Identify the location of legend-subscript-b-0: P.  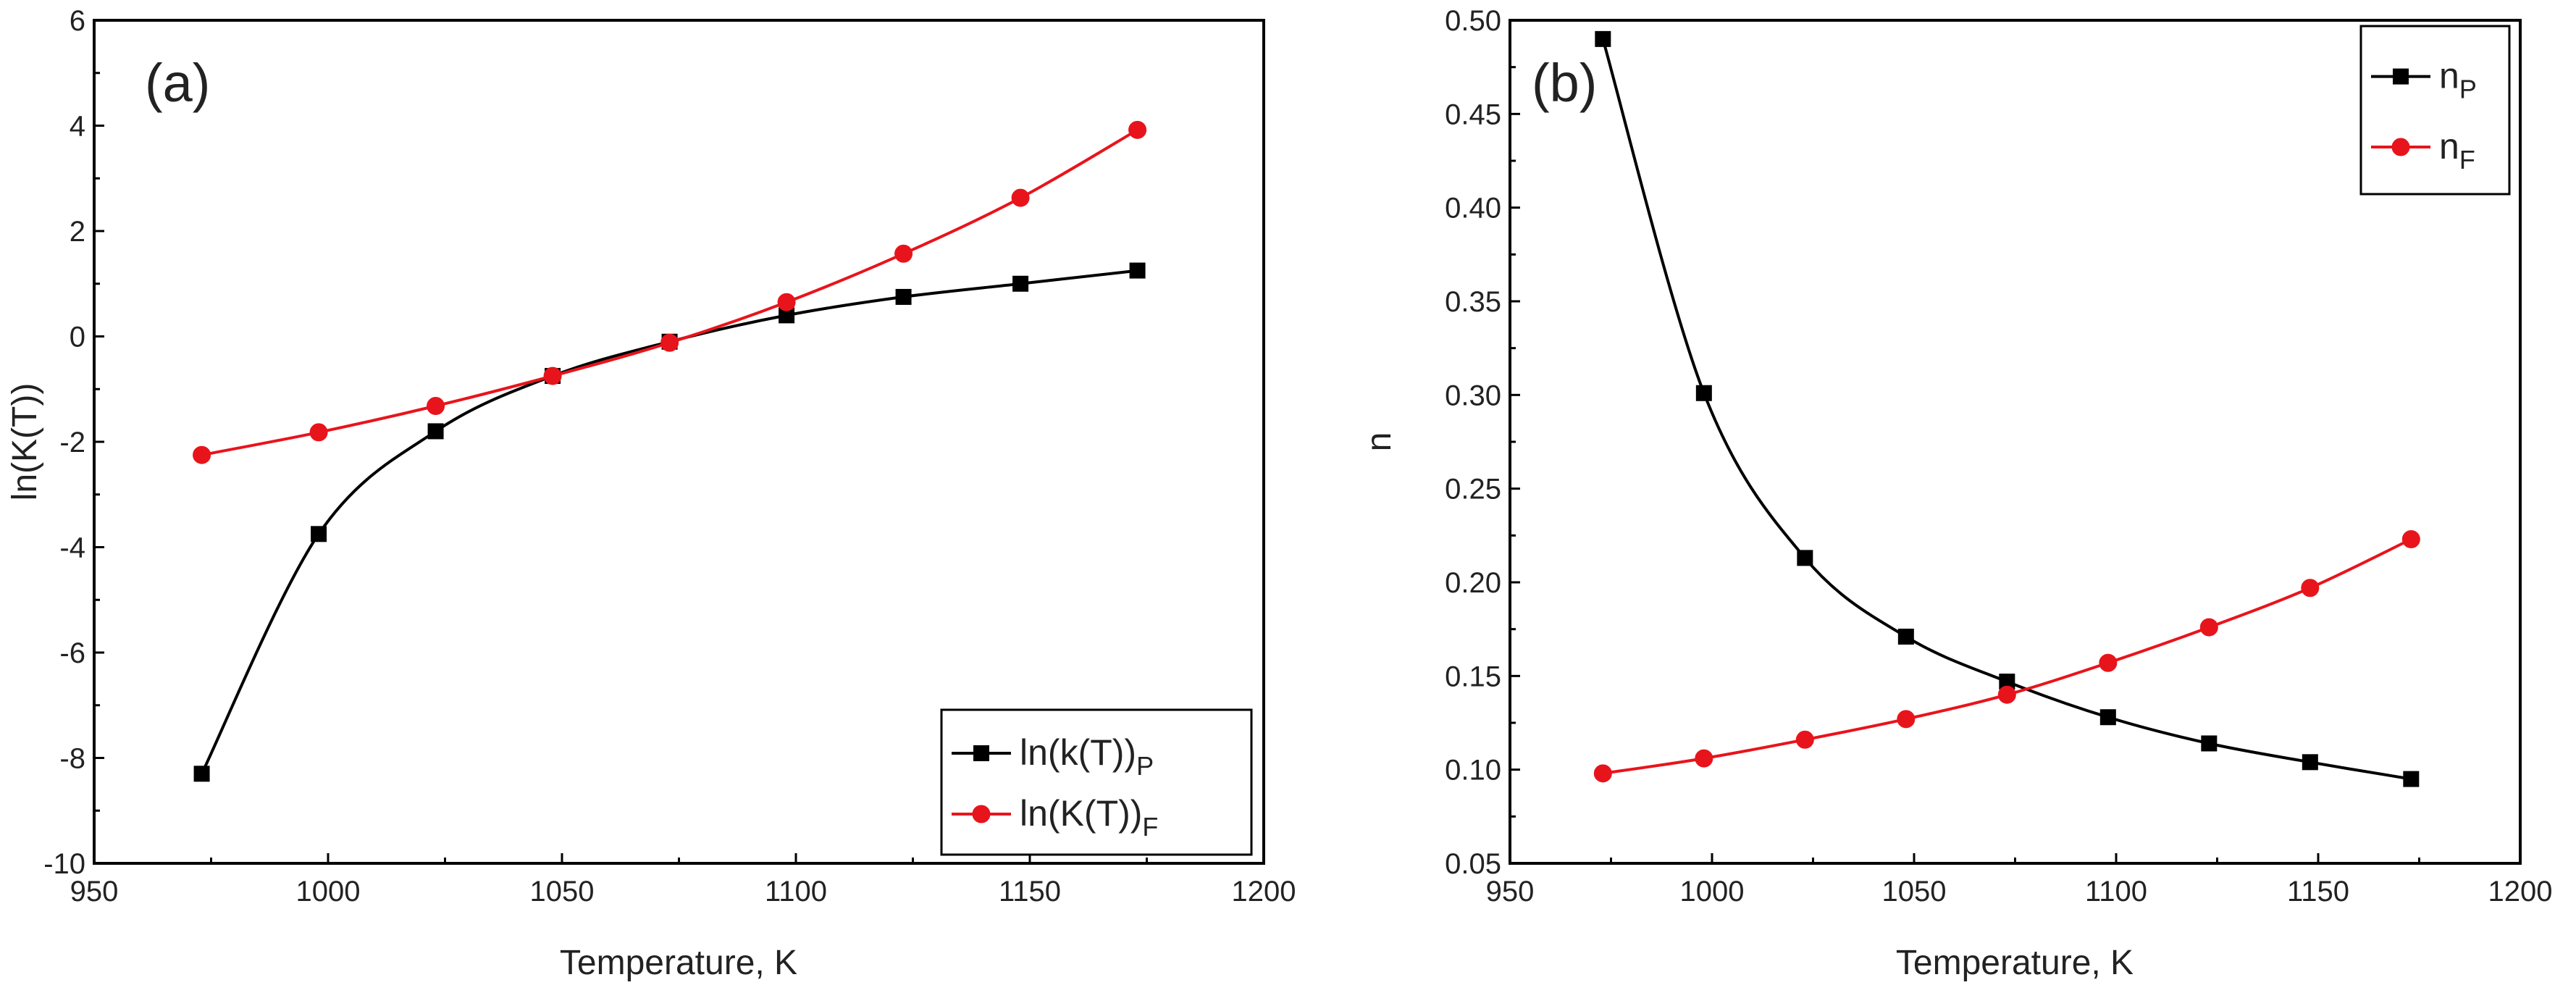
(2468, 89).